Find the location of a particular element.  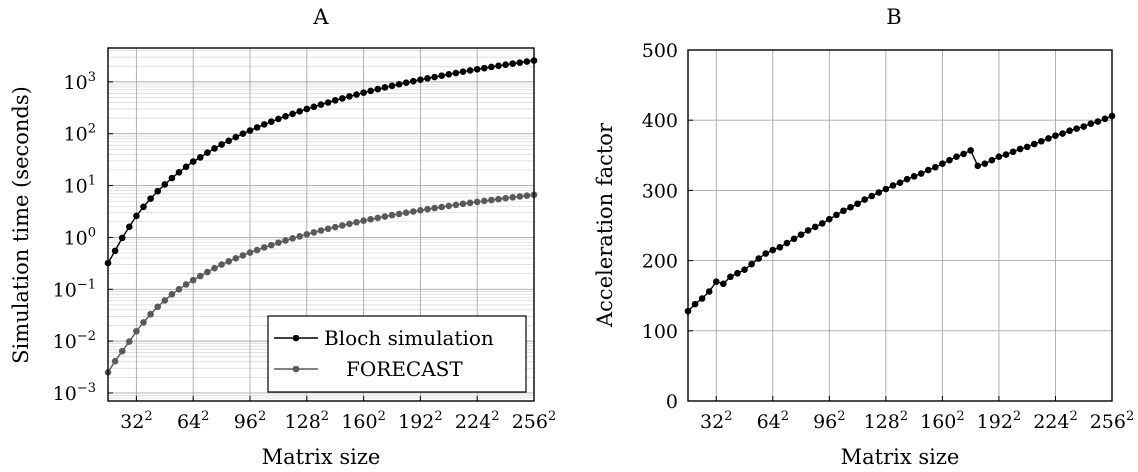

panel-a-title: A is located at coordinates (320, 17).